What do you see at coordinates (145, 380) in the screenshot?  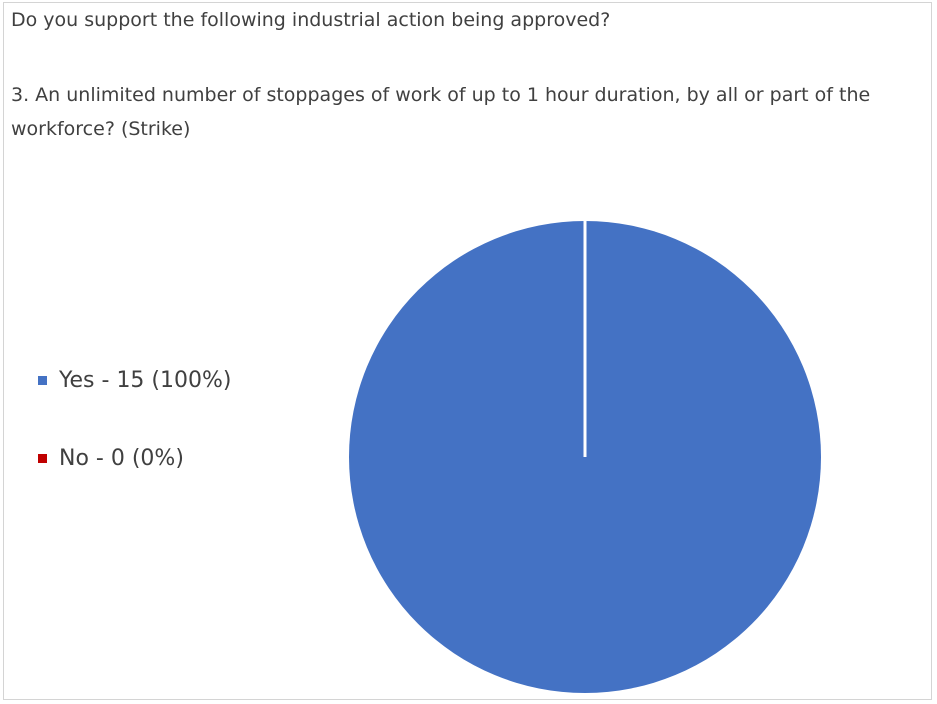 I see `legend-label-yes: Yes - 15 (100%)` at bounding box center [145, 380].